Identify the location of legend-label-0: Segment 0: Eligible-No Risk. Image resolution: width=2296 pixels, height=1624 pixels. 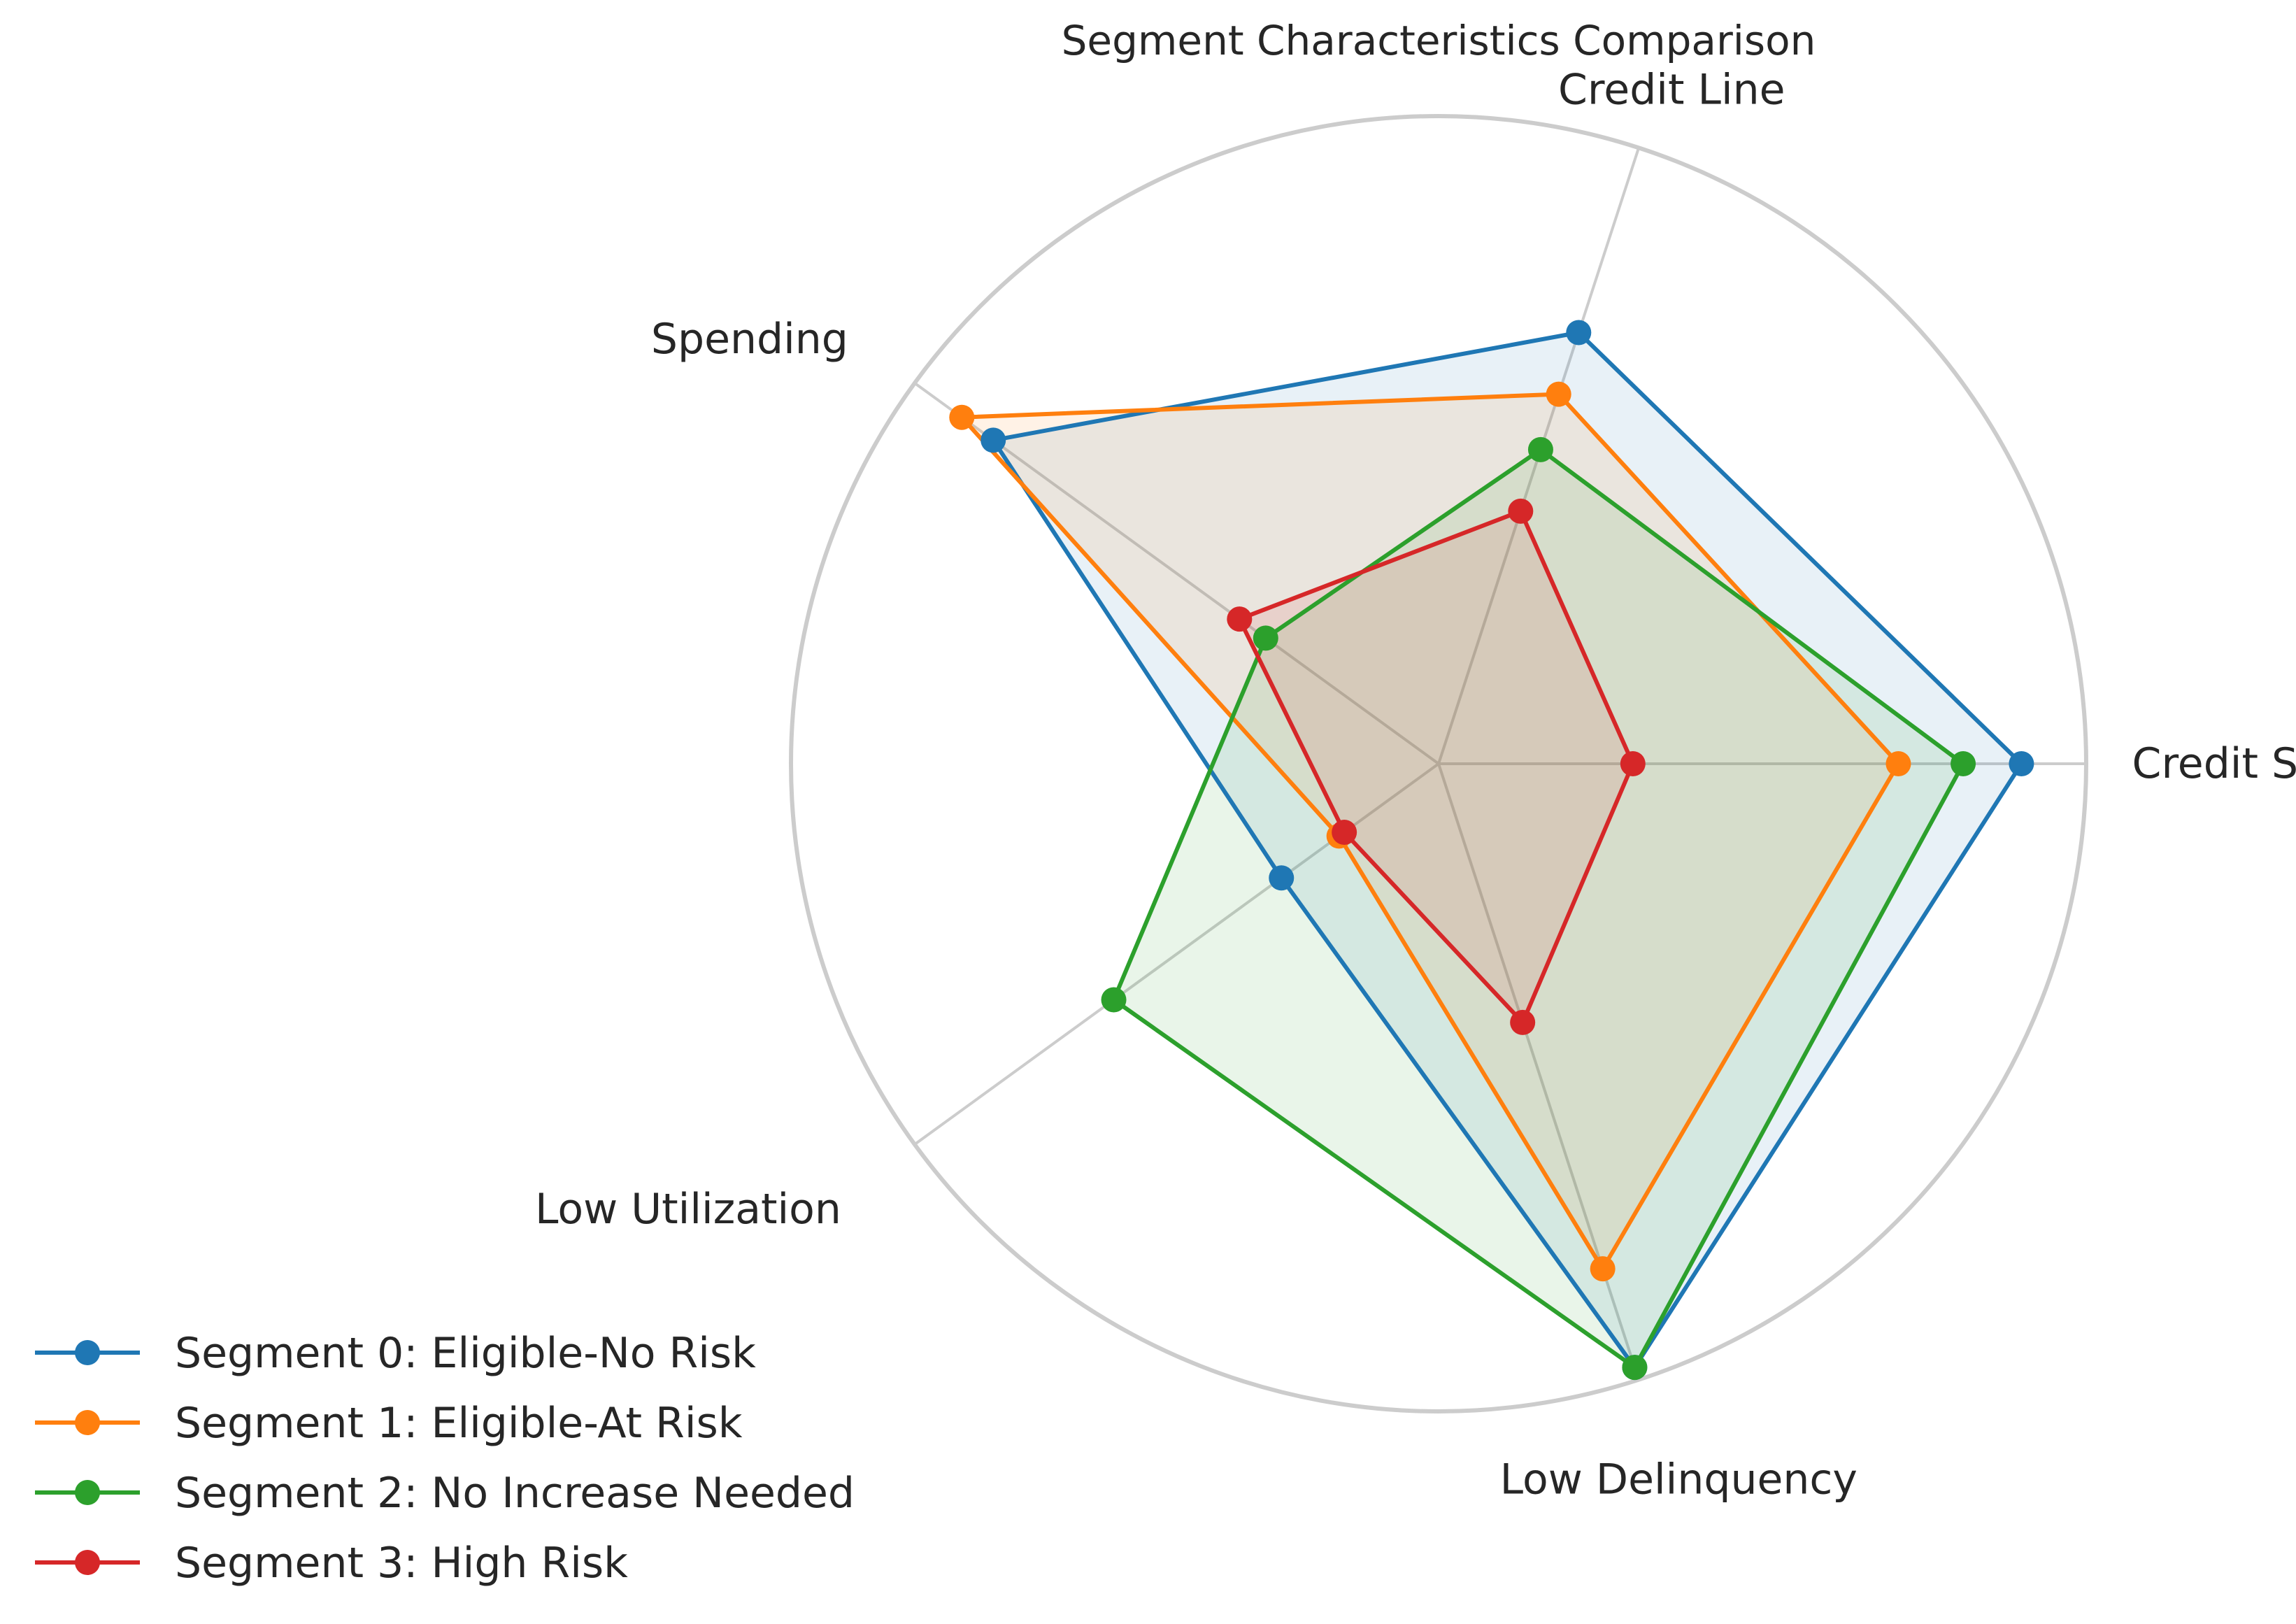
(466, 1354).